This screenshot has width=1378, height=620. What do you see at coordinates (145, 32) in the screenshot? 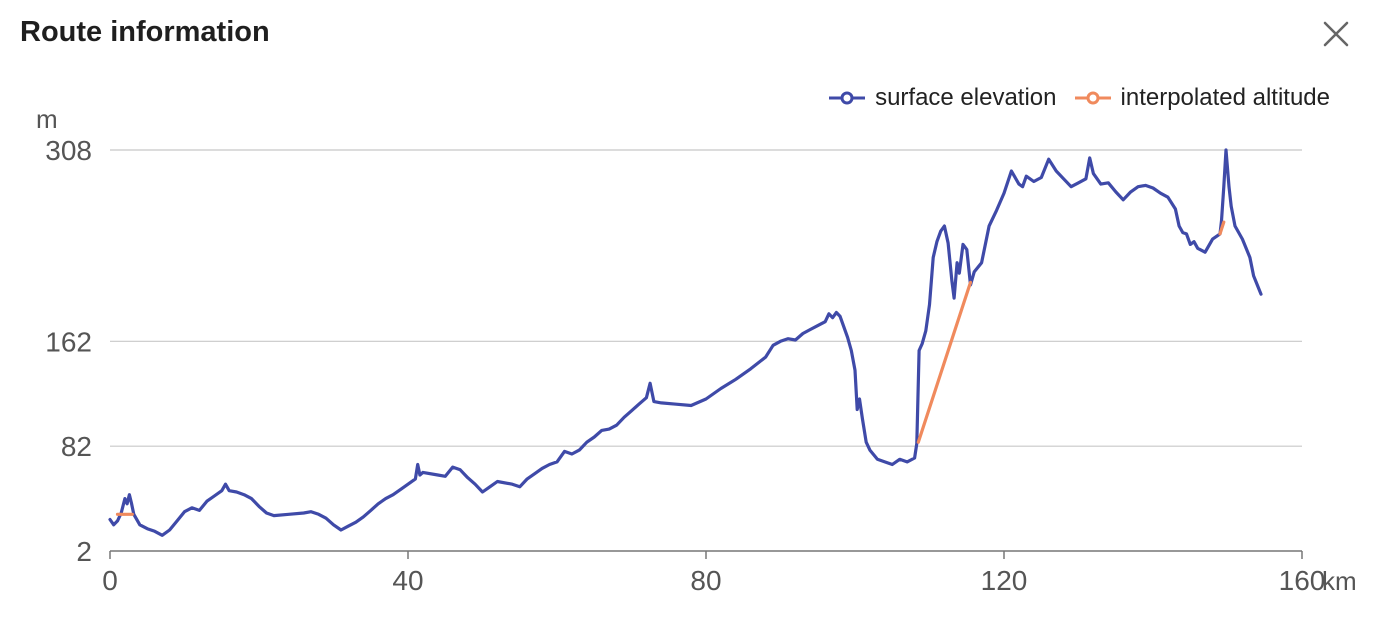
I see `page-title: Route information` at bounding box center [145, 32].